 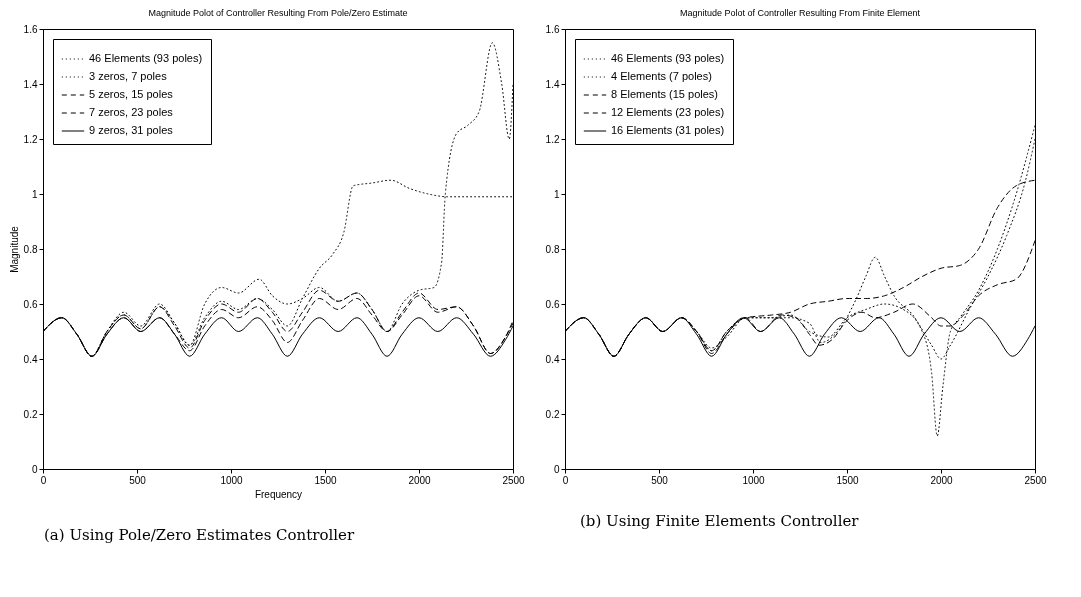 What do you see at coordinates (131, 112) in the screenshot?
I see `legend-label: 7 zeros, 23 poles` at bounding box center [131, 112].